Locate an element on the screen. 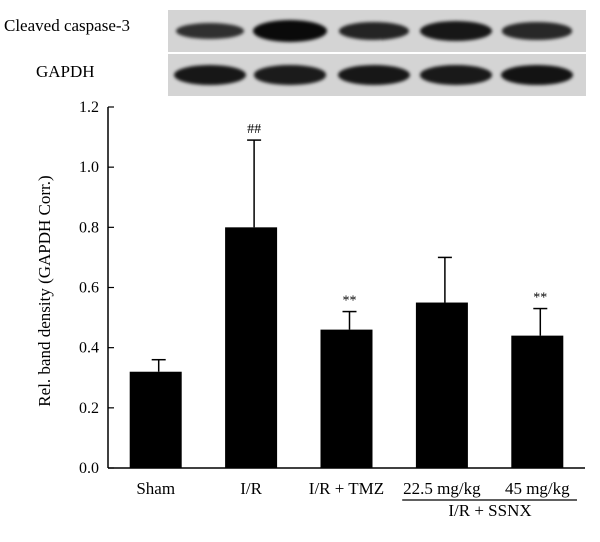 The image size is (600, 542). x-tick-labels: Sham I/R I/R + TMZ 22.5 mg/kg 45 mg/kg is located at coordinates (356, 490).